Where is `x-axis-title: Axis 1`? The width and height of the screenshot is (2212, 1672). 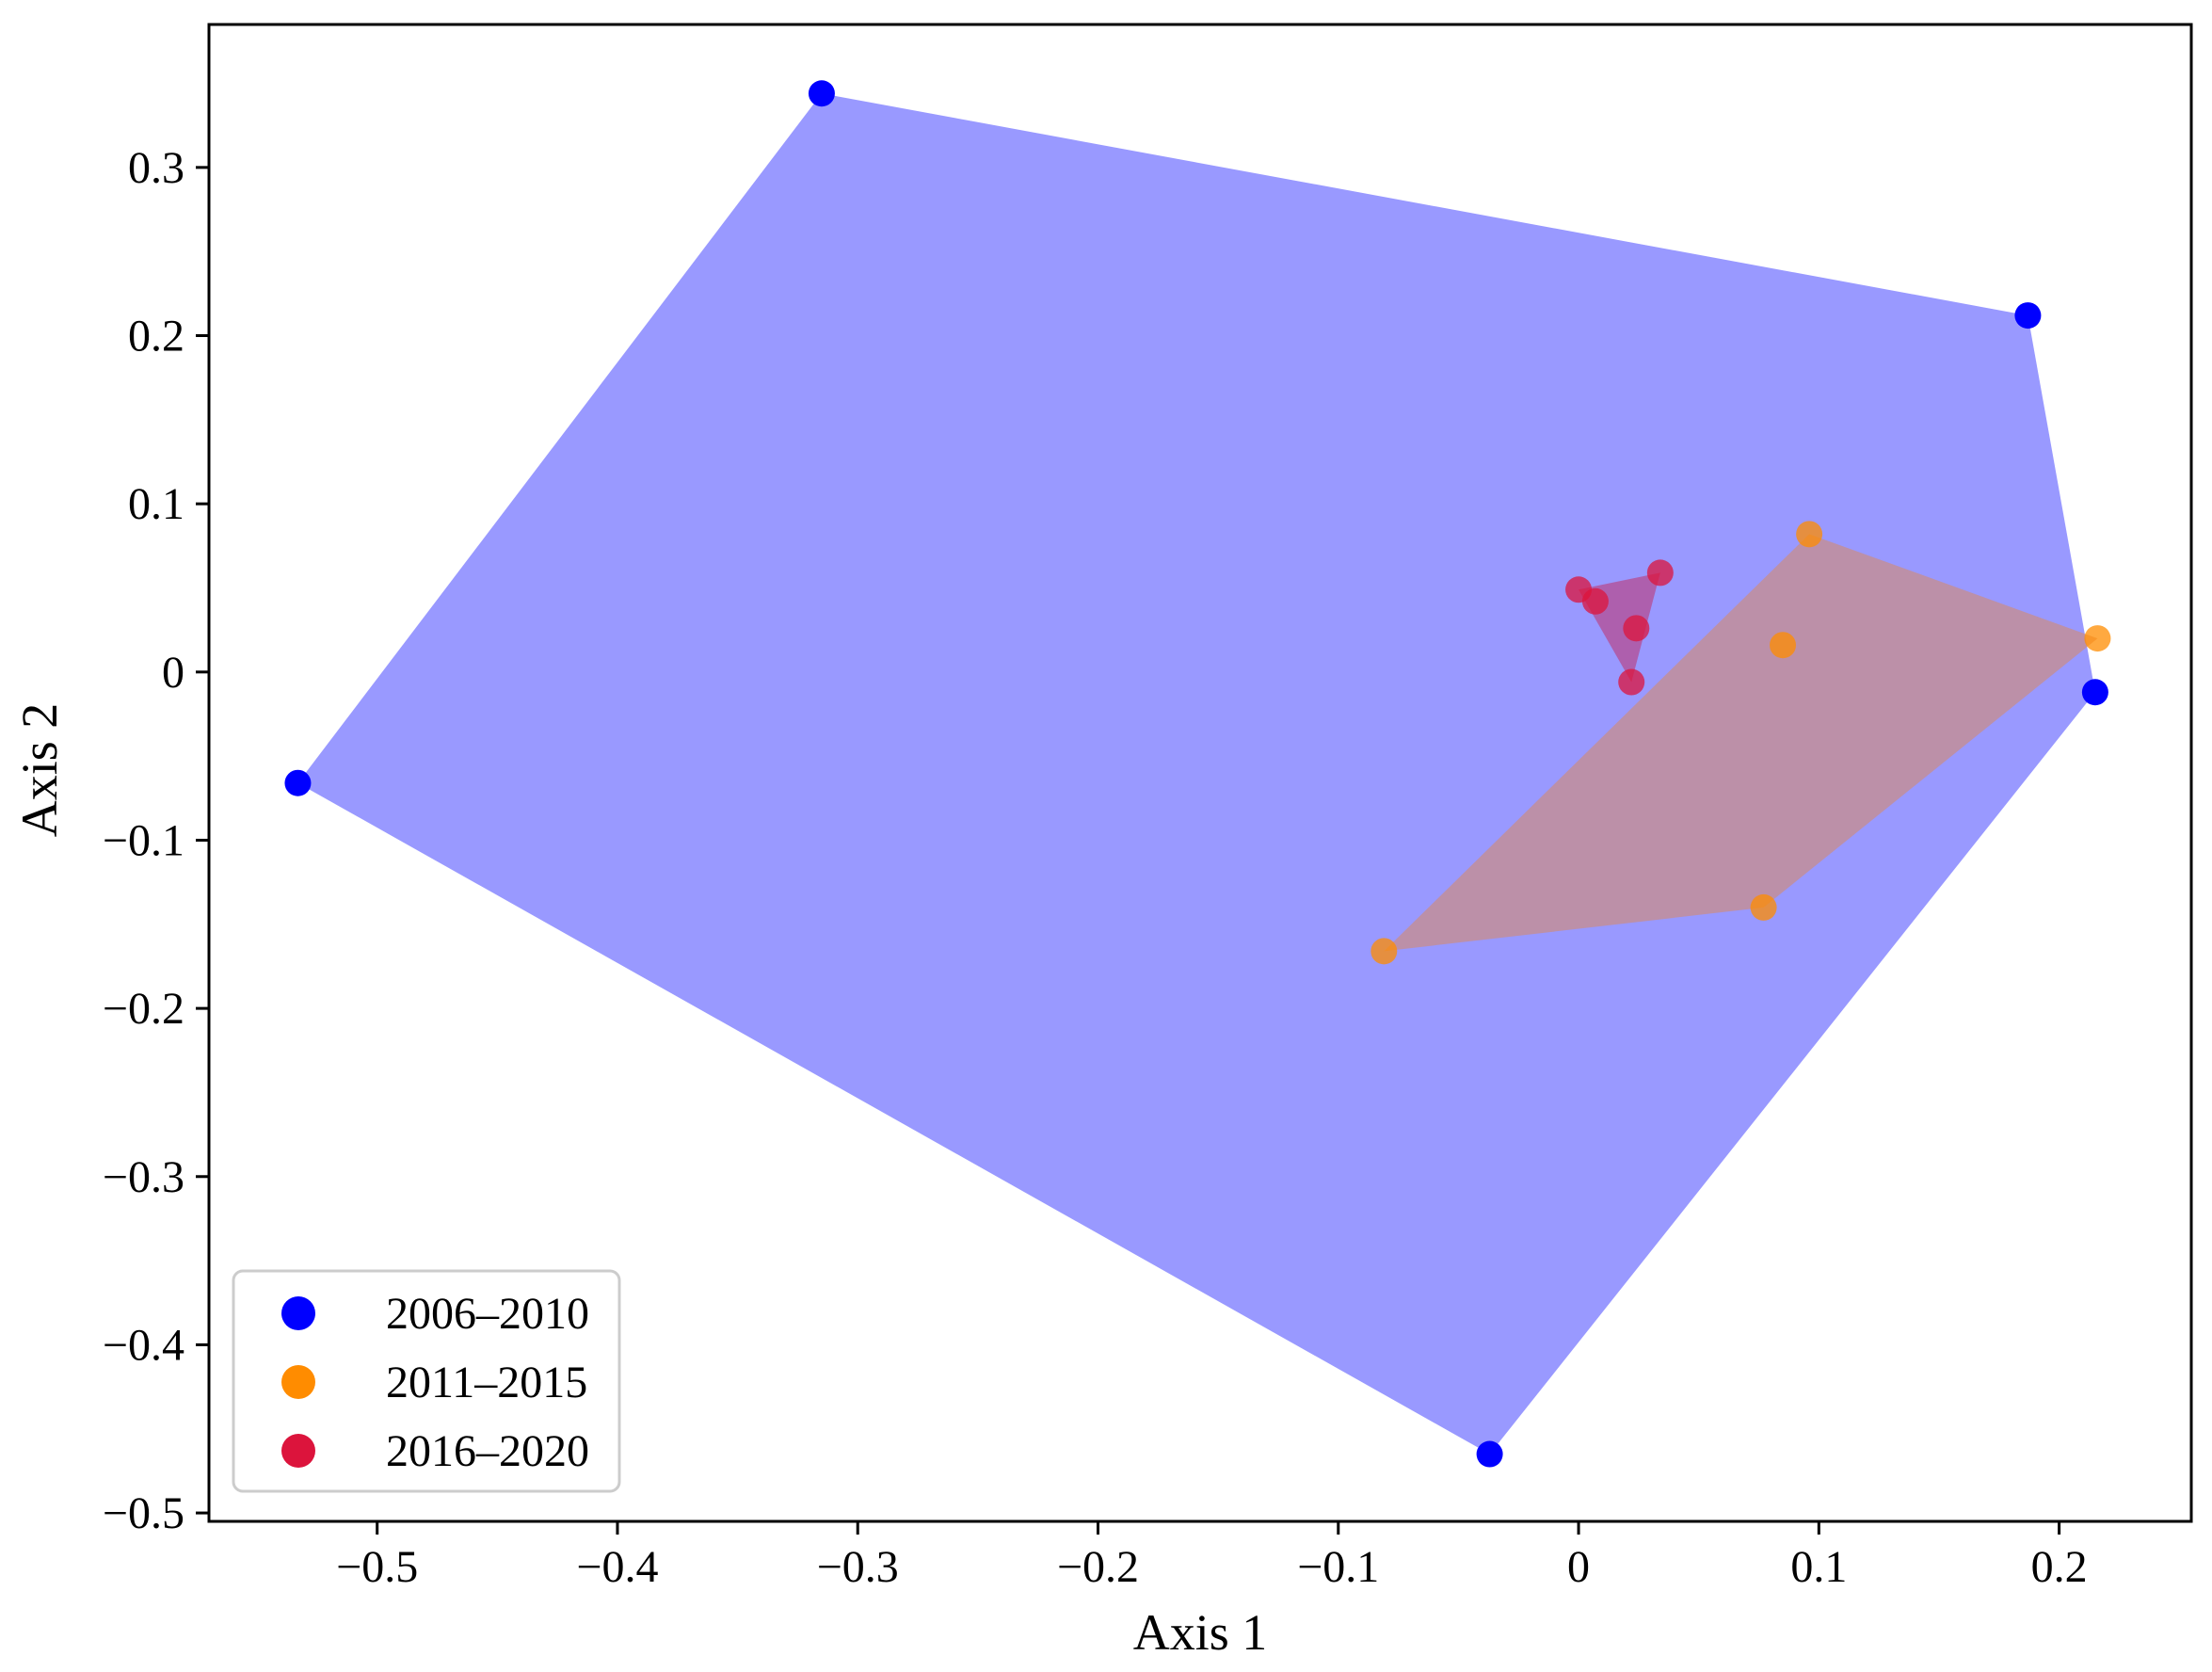 x-axis-title: Axis 1 is located at coordinates (1200, 1632).